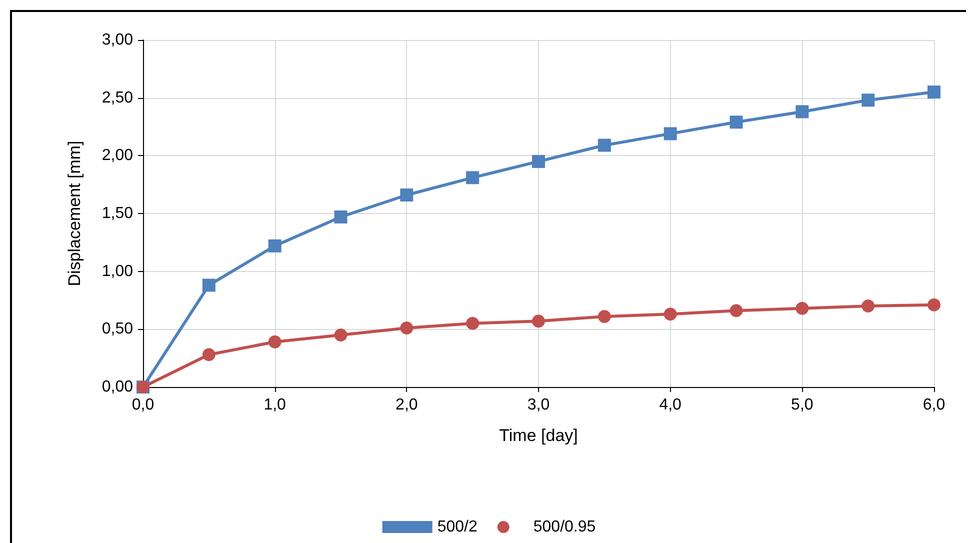 The height and width of the screenshot is (543, 968). Describe the element at coordinates (118, 329) in the screenshot. I see `y-tick-label: 0,50` at that location.